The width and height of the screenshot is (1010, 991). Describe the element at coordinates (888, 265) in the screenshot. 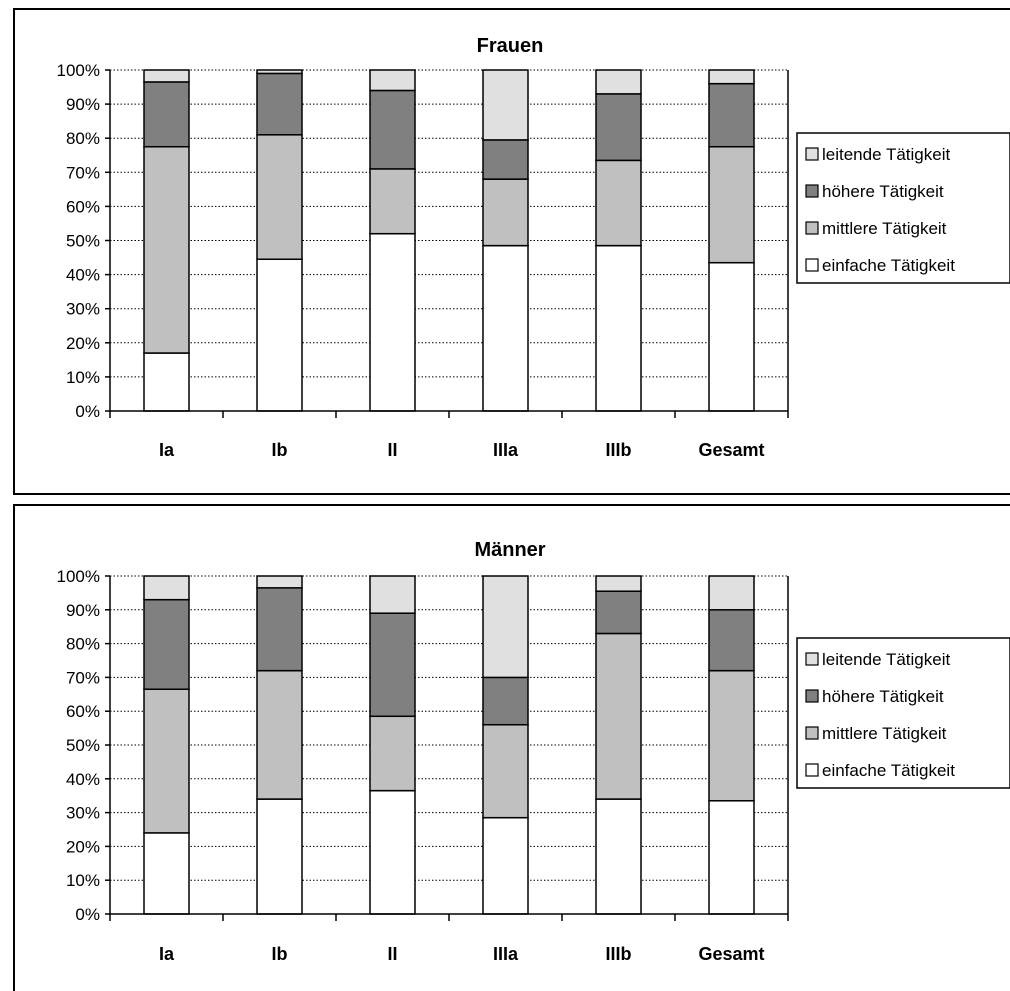

I see `legend-label: einfache Tätigkeit` at that location.